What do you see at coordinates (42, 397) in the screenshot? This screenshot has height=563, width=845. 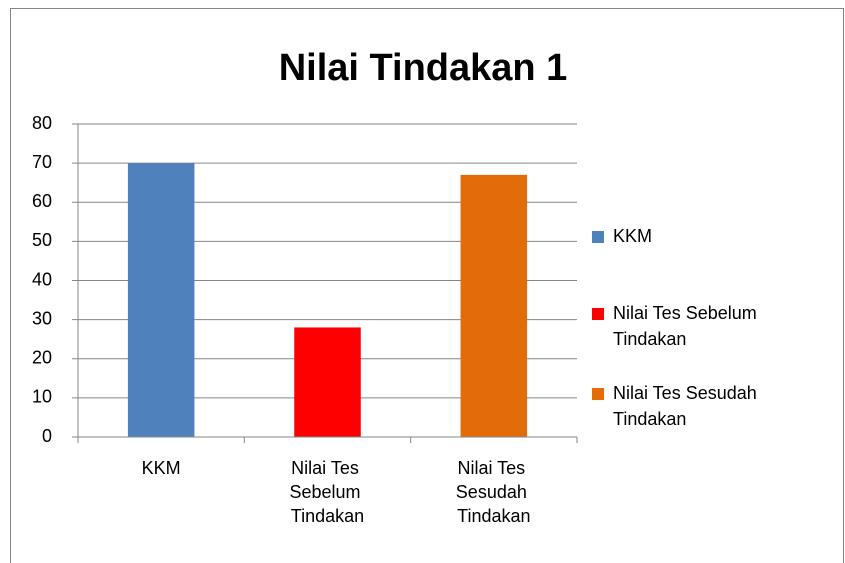 I see `y-tick-label: 10` at bounding box center [42, 397].